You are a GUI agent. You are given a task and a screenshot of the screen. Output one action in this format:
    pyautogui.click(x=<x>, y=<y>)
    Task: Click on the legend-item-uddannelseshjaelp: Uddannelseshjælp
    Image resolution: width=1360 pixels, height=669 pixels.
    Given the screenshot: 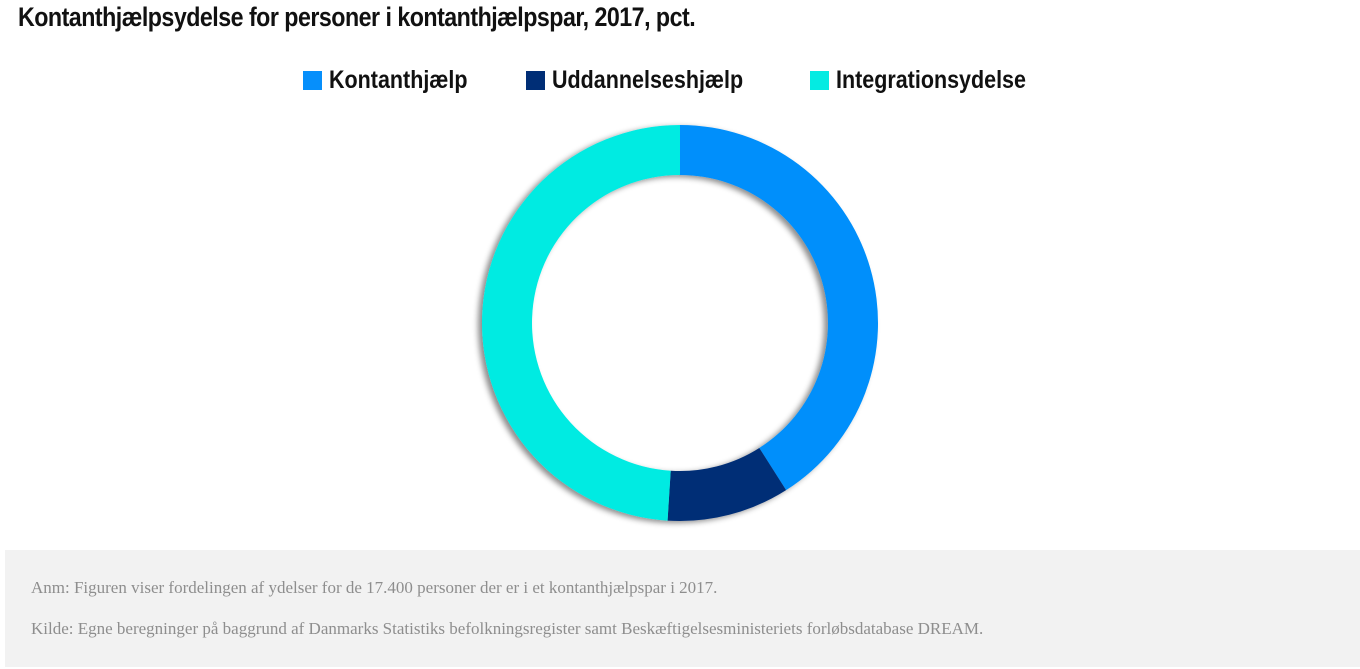 What is the action you would take?
    pyautogui.click(x=649, y=80)
    